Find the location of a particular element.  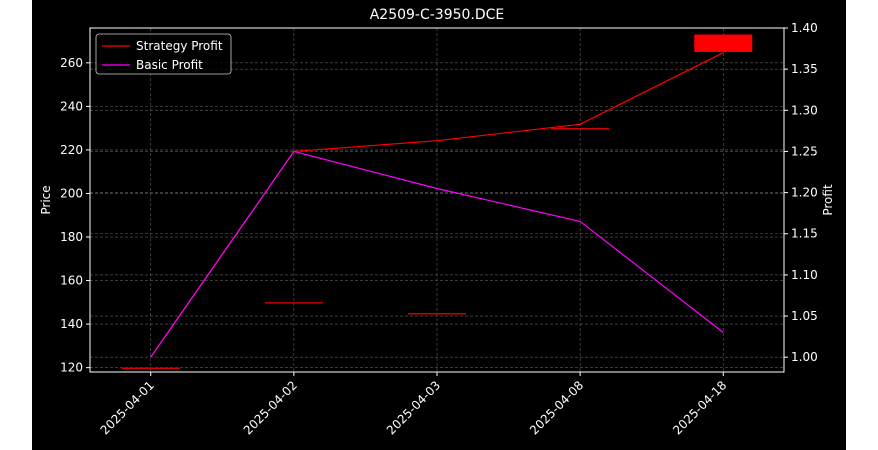

right-tick-label-4: 1.20 is located at coordinates (804, 193).